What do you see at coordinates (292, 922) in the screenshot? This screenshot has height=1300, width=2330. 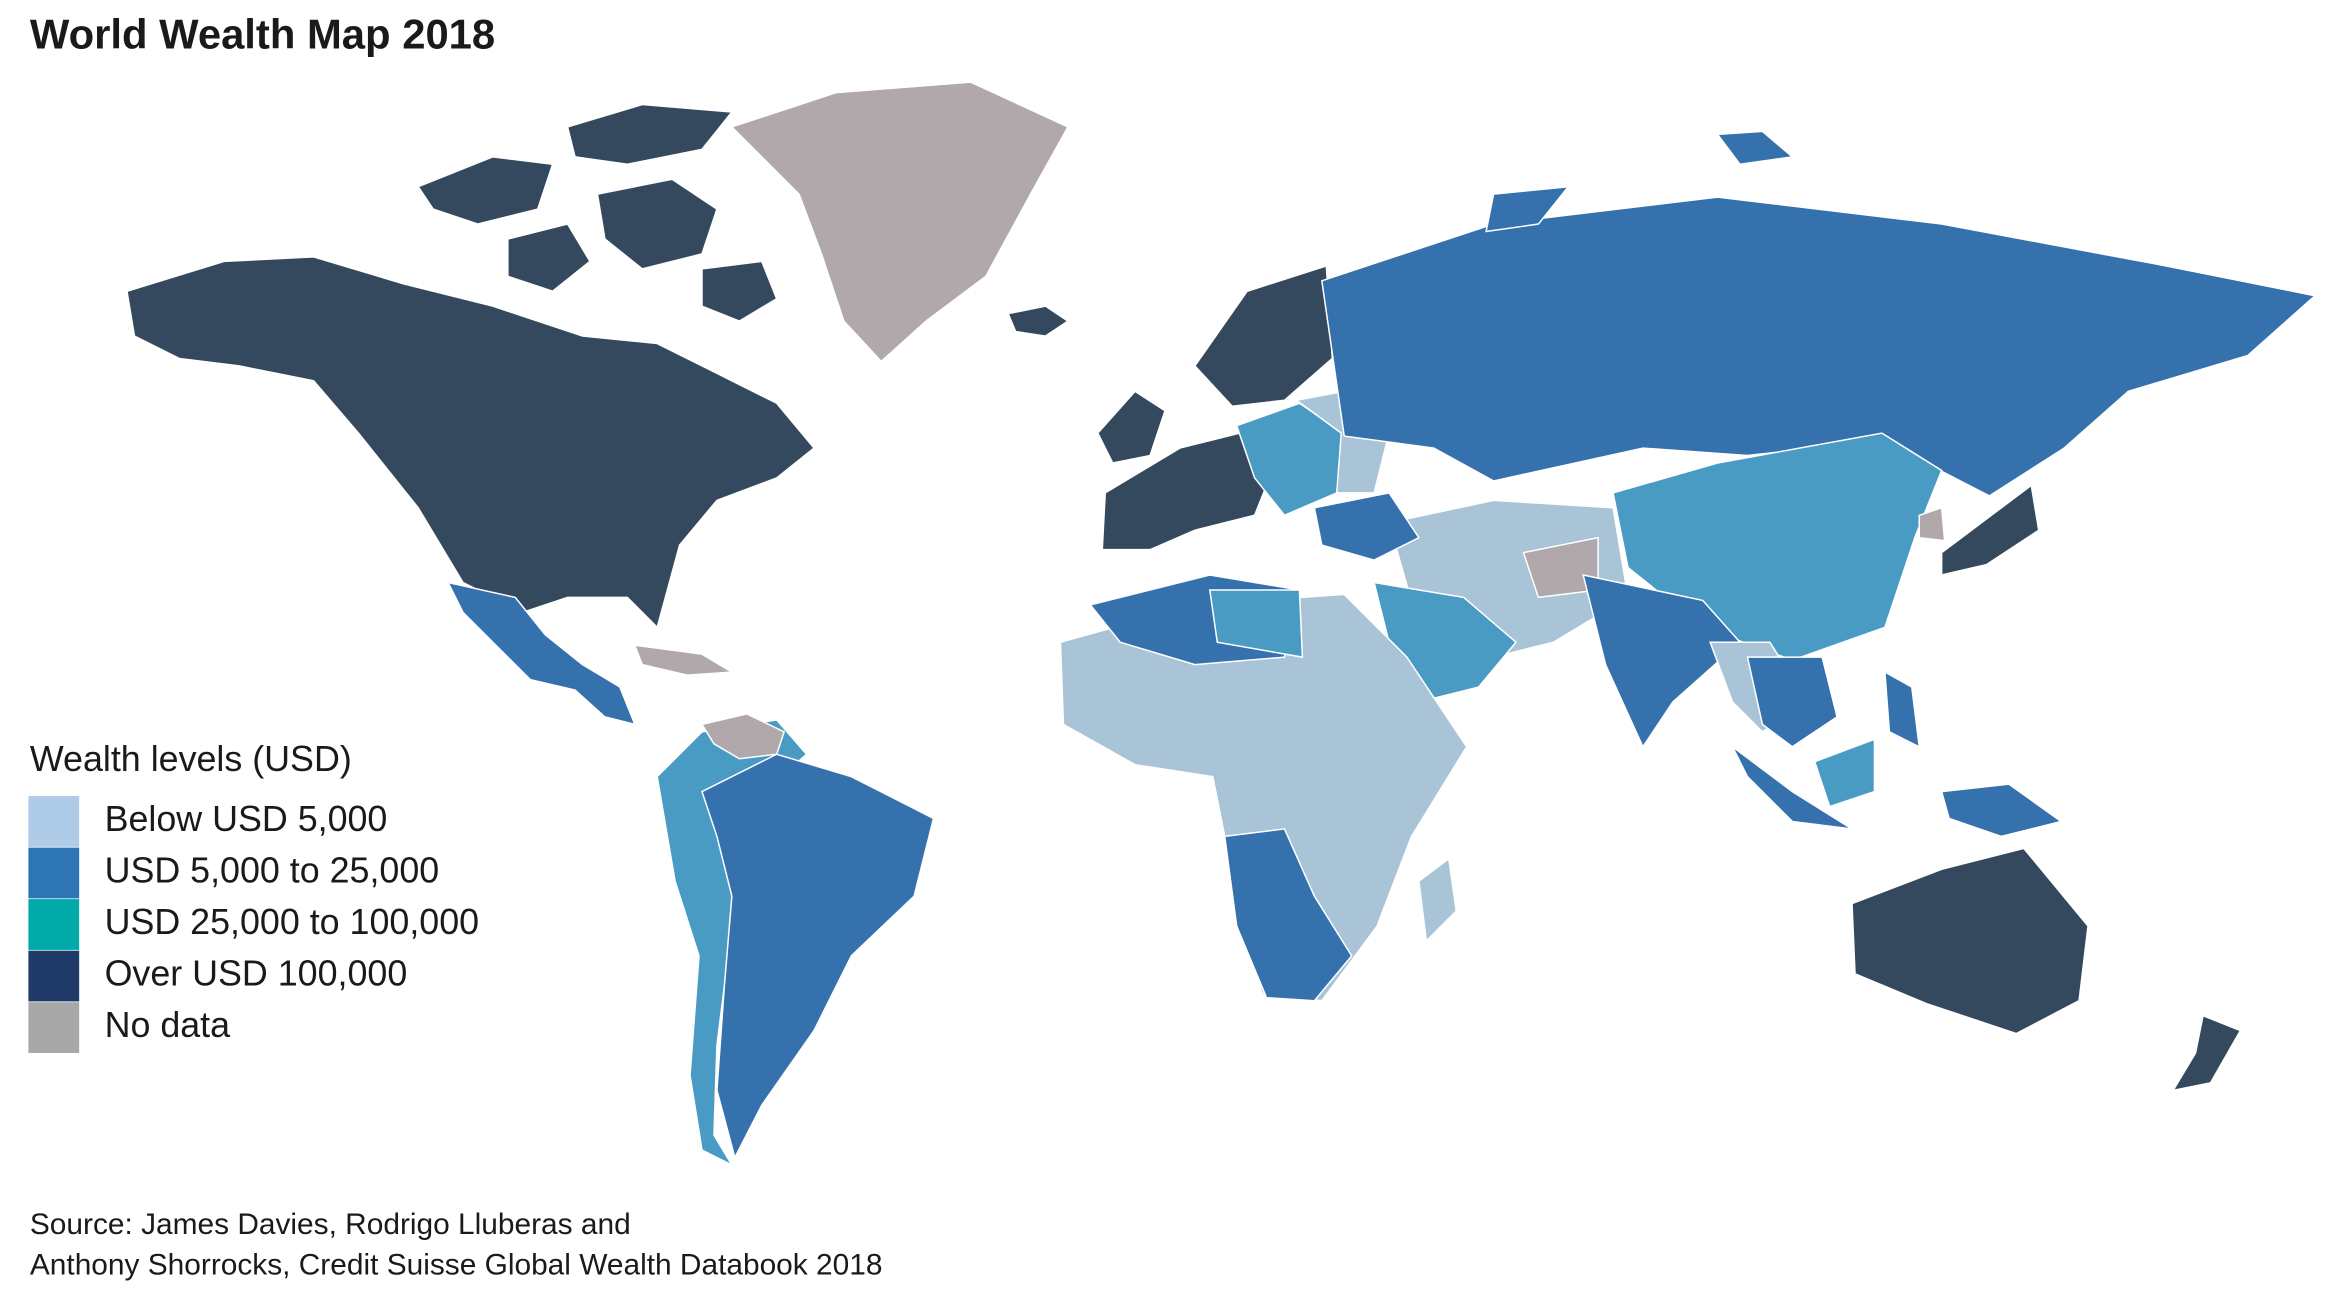 I see `legend-label: USD 25,000 to 100,000` at bounding box center [292, 922].